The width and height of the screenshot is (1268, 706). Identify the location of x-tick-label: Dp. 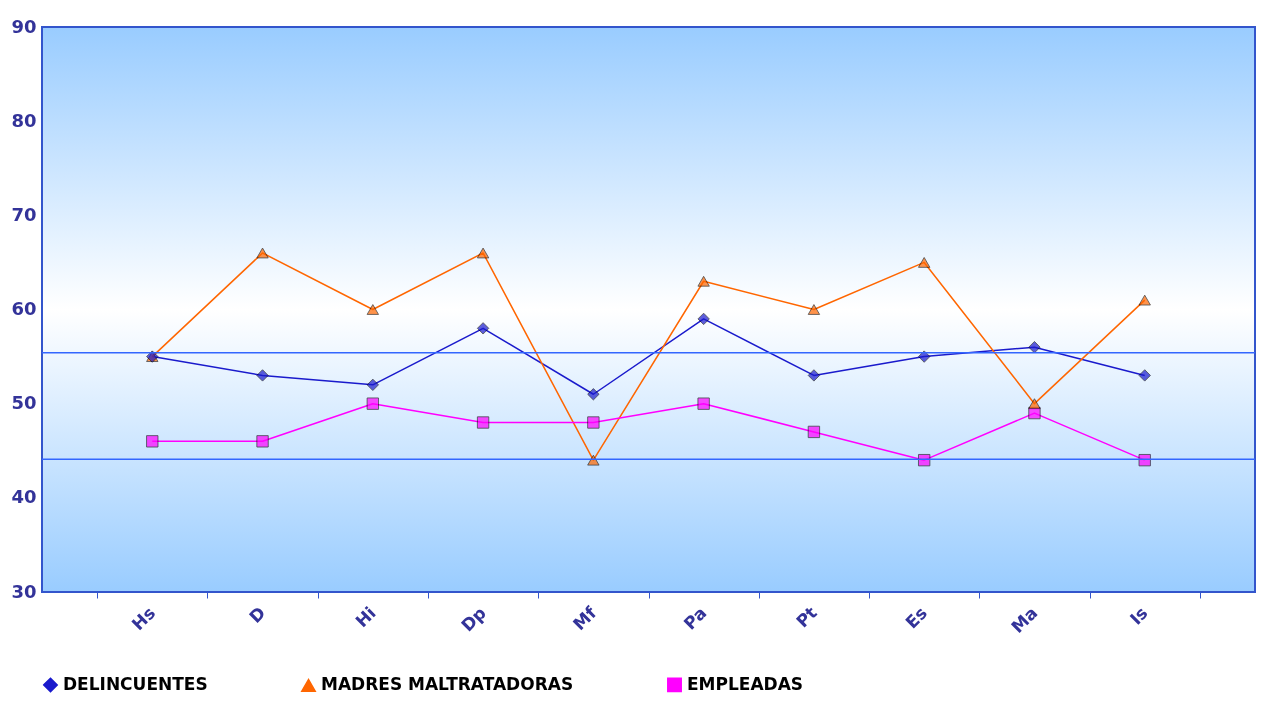
(473, 619).